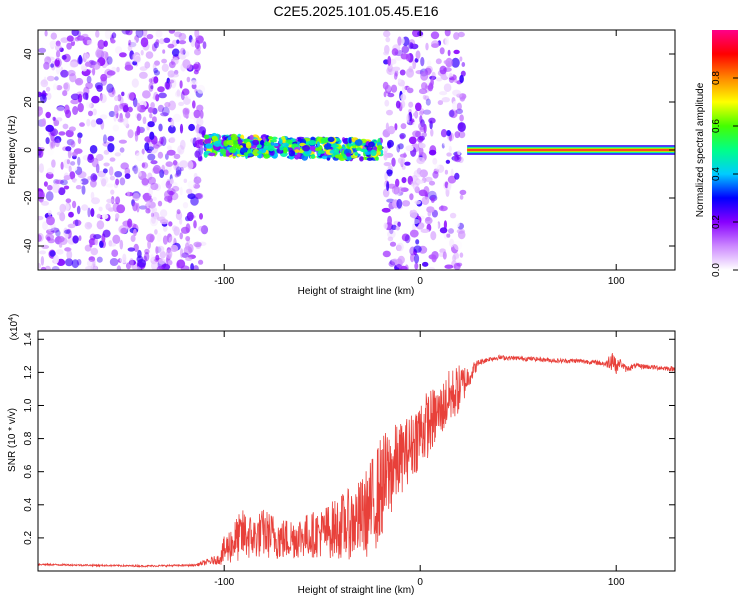  I want to click on y-tick-label: -20, so click(28, 197).